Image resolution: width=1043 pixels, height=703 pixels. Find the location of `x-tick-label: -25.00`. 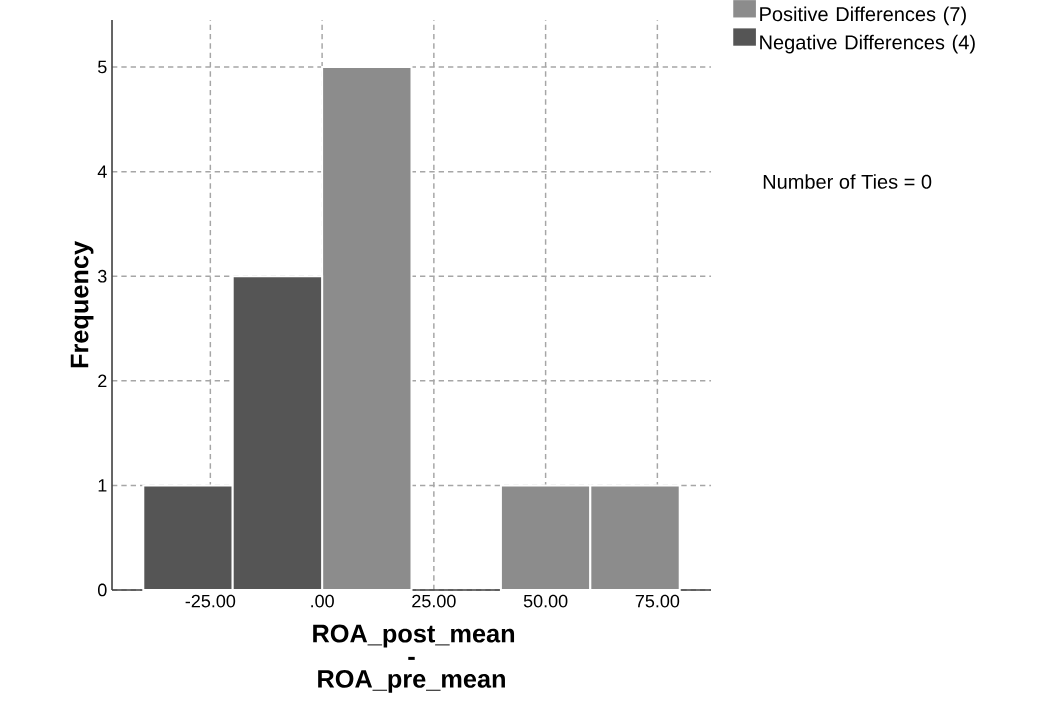

x-tick-label: -25.00 is located at coordinates (210, 601).